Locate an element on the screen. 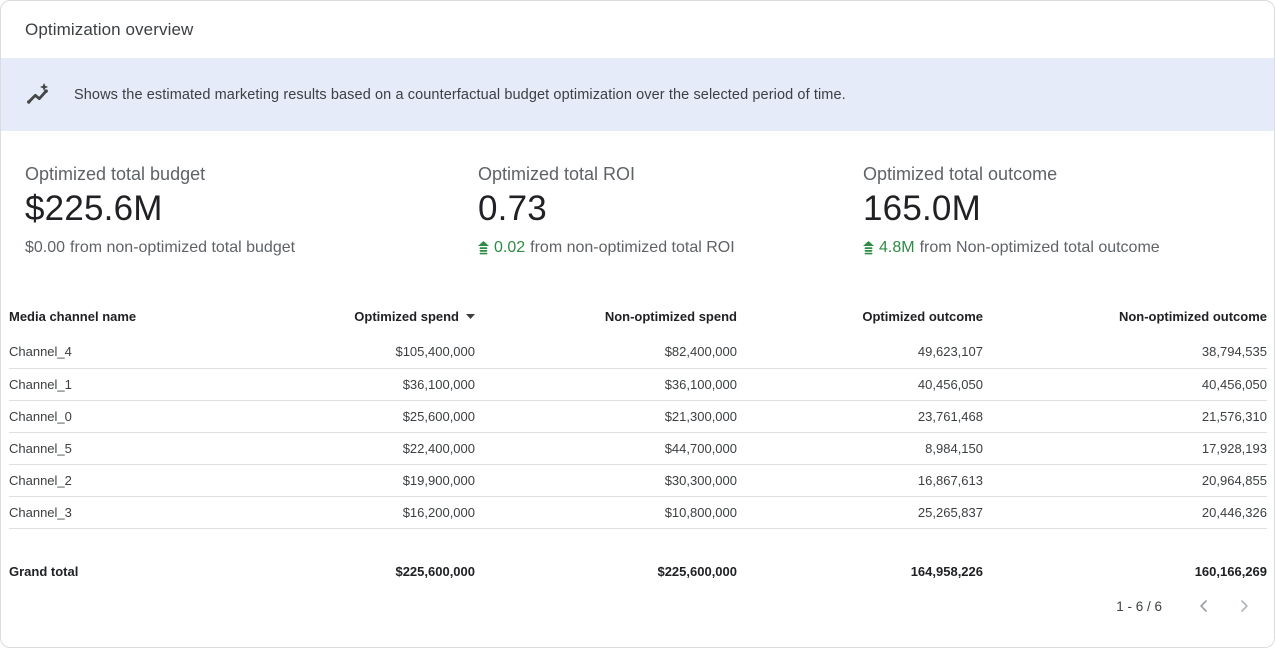  kpi-value: 0.73 is located at coordinates (512, 208).